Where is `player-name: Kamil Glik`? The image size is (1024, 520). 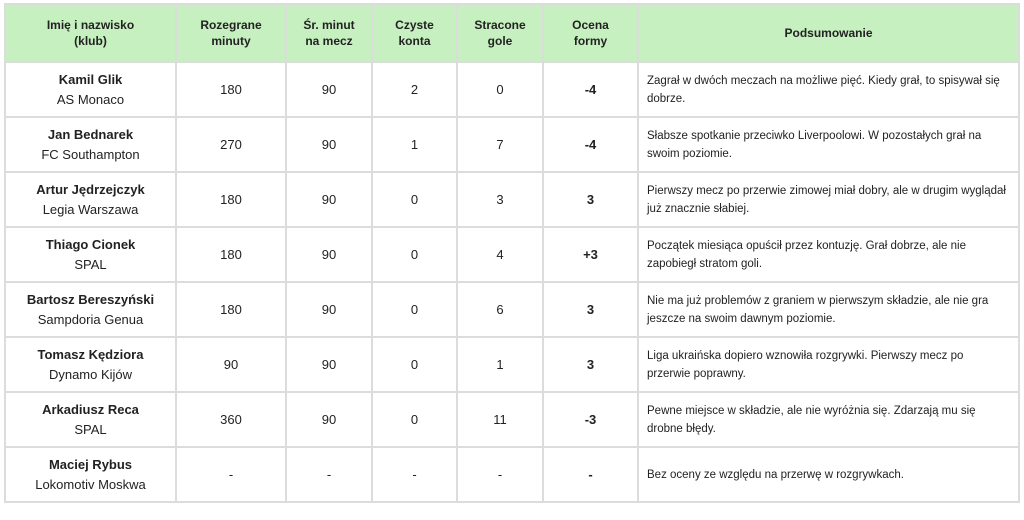
player-name: Kamil Glik is located at coordinates (90, 79).